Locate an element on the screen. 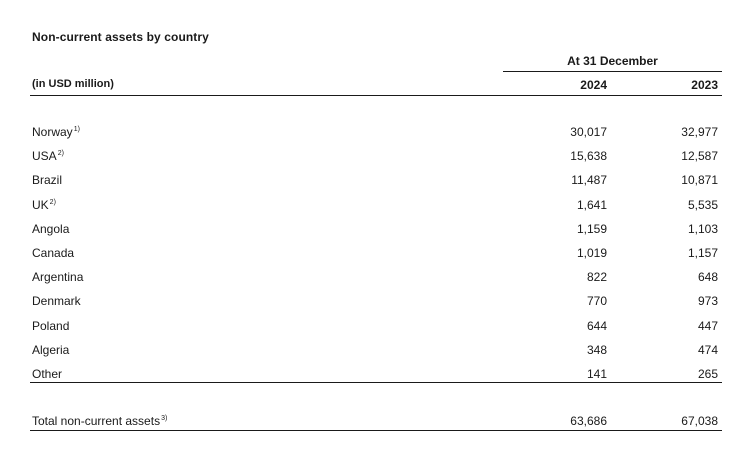 The width and height of the screenshot is (744, 450). row-label: Angola is located at coordinates (51, 228).